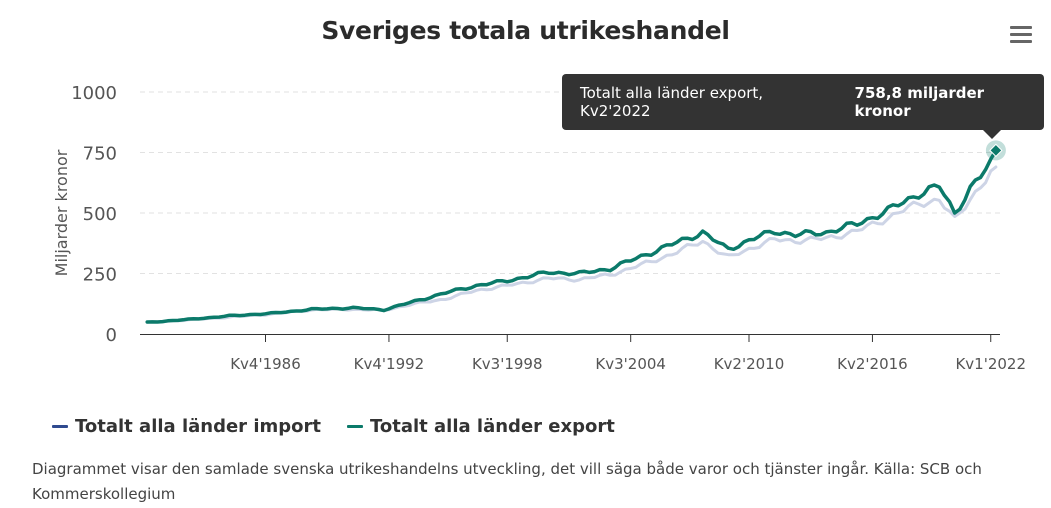 The image size is (1051, 508). What do you see at coordinates (672, 102) in the screenshot?
I see `tooltip-label: Totalt alla länder export, Kv2'2022` at bounding box center [672, 102].